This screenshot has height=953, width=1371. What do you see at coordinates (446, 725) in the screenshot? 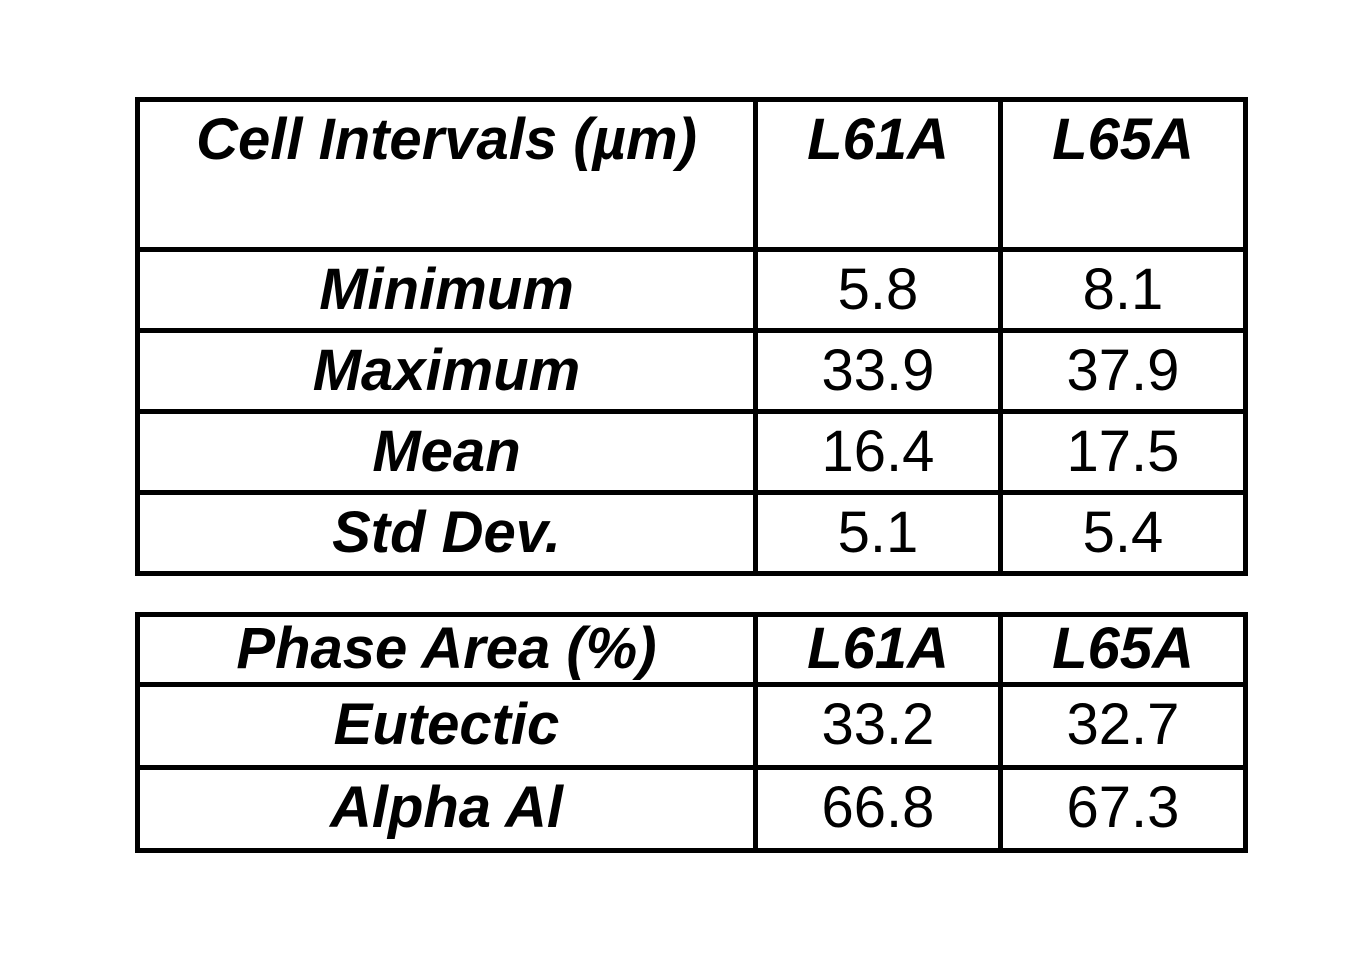
I see `row-label-cell: Eutectic` at bounding box center [446, 725].